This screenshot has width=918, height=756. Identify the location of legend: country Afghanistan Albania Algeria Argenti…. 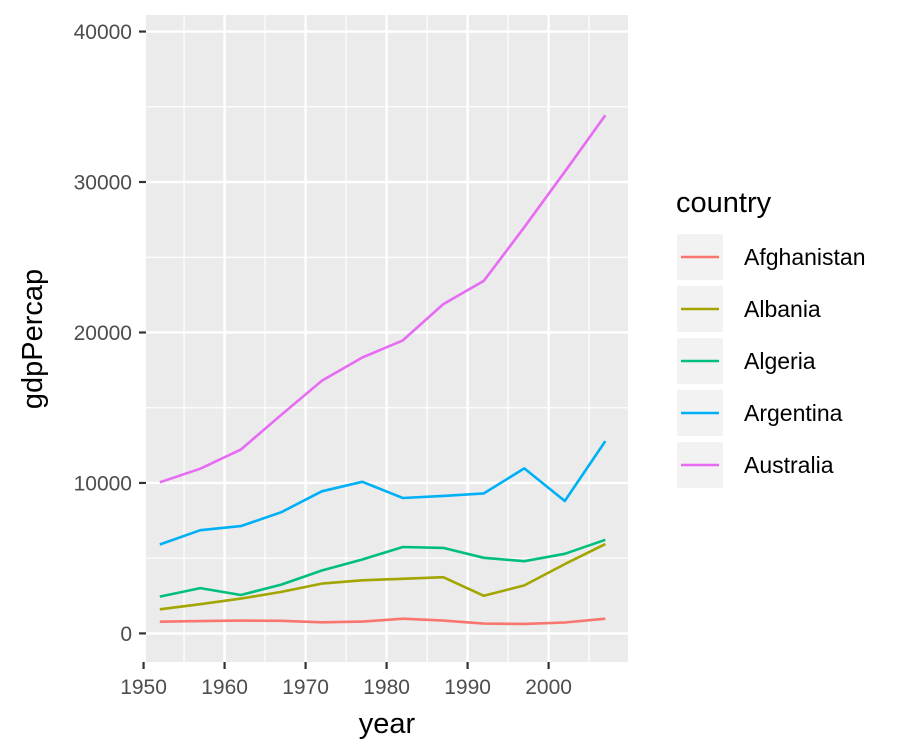
(770, 337).